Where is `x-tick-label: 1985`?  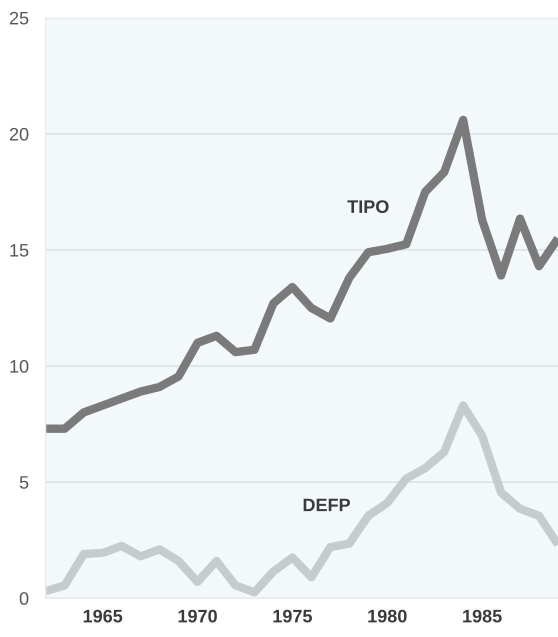 x-tick-label: 1985 is located at coordinates (482, 616).